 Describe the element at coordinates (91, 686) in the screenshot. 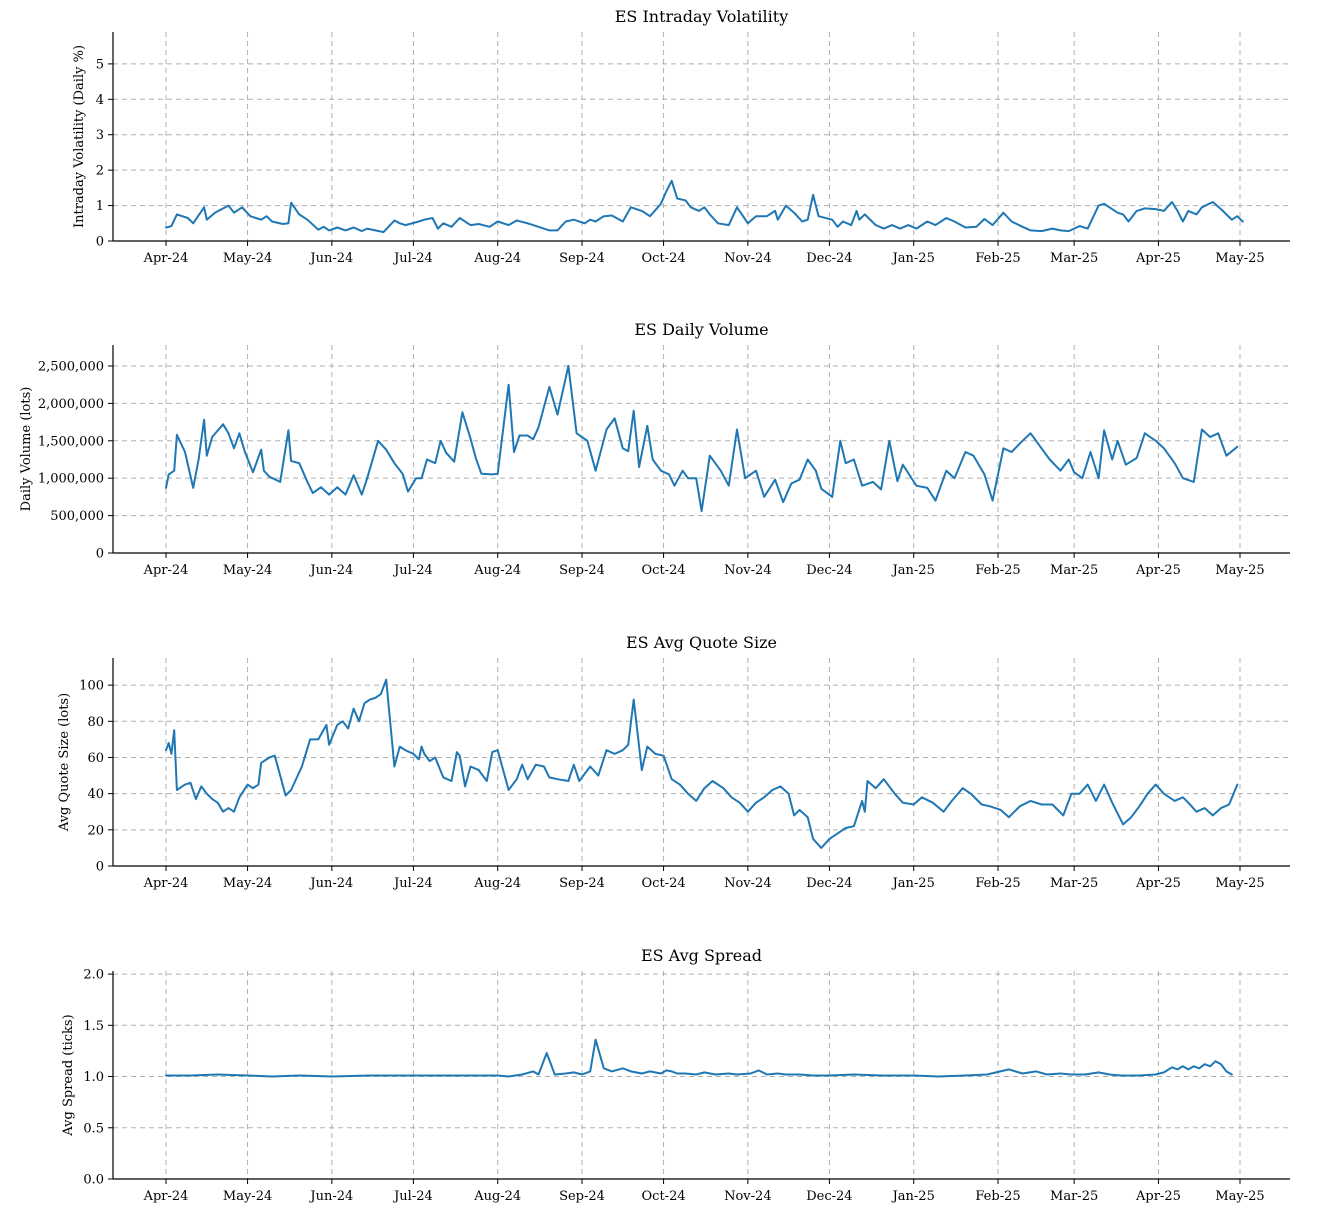

I see `y-tick-label: 100` at that location.